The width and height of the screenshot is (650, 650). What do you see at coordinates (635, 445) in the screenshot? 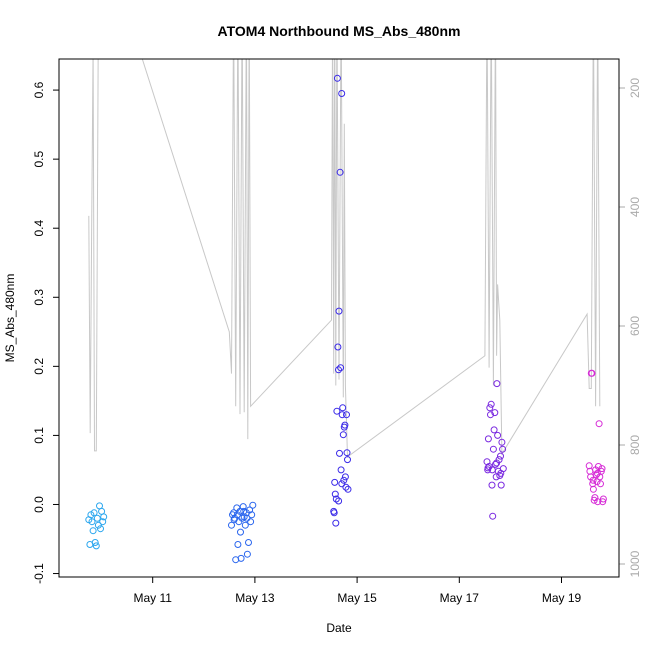
I see `y2-tick-label: 800` at bounding box center [635, 445].